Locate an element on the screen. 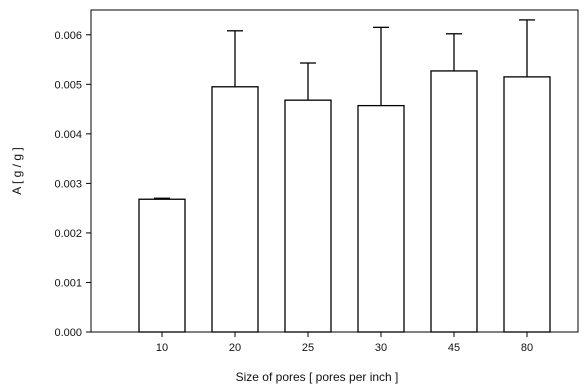 The height and width of the screenshot is (389, 585). y-tick-label: 0.003 is located at coordinates (68, 184).